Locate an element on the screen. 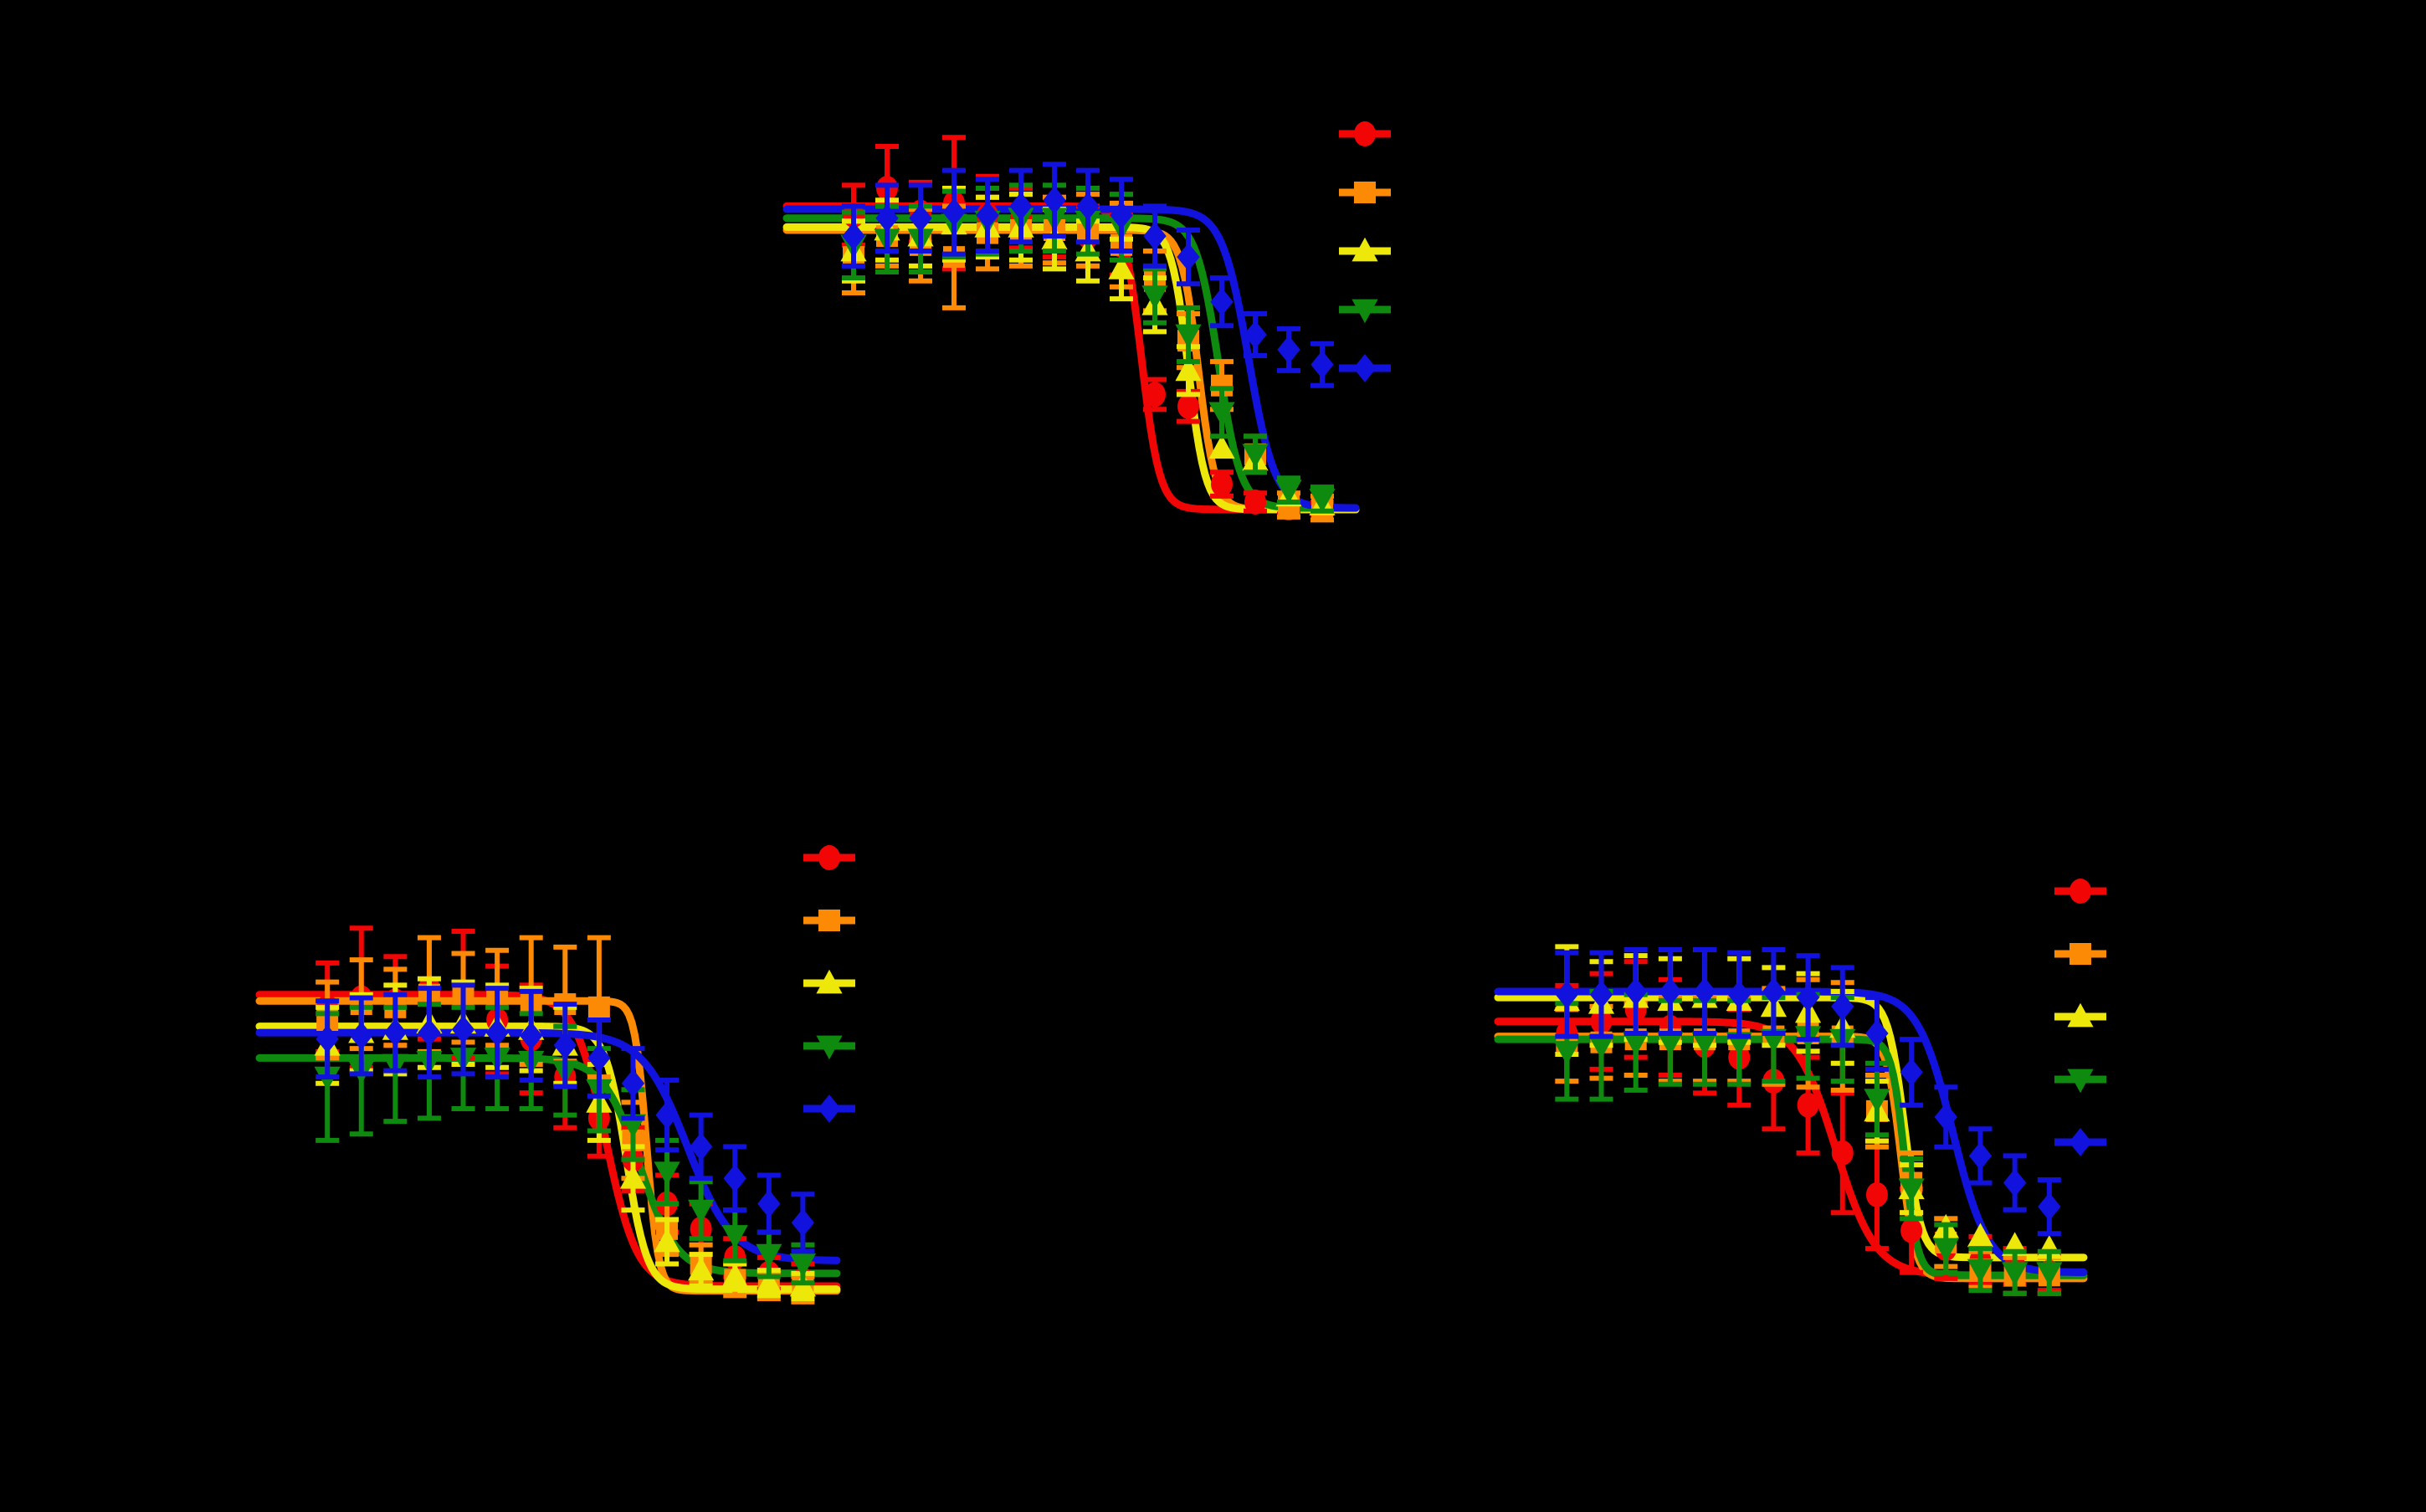  marker-triangle-up-legend is located at coordinates (1364, 249).